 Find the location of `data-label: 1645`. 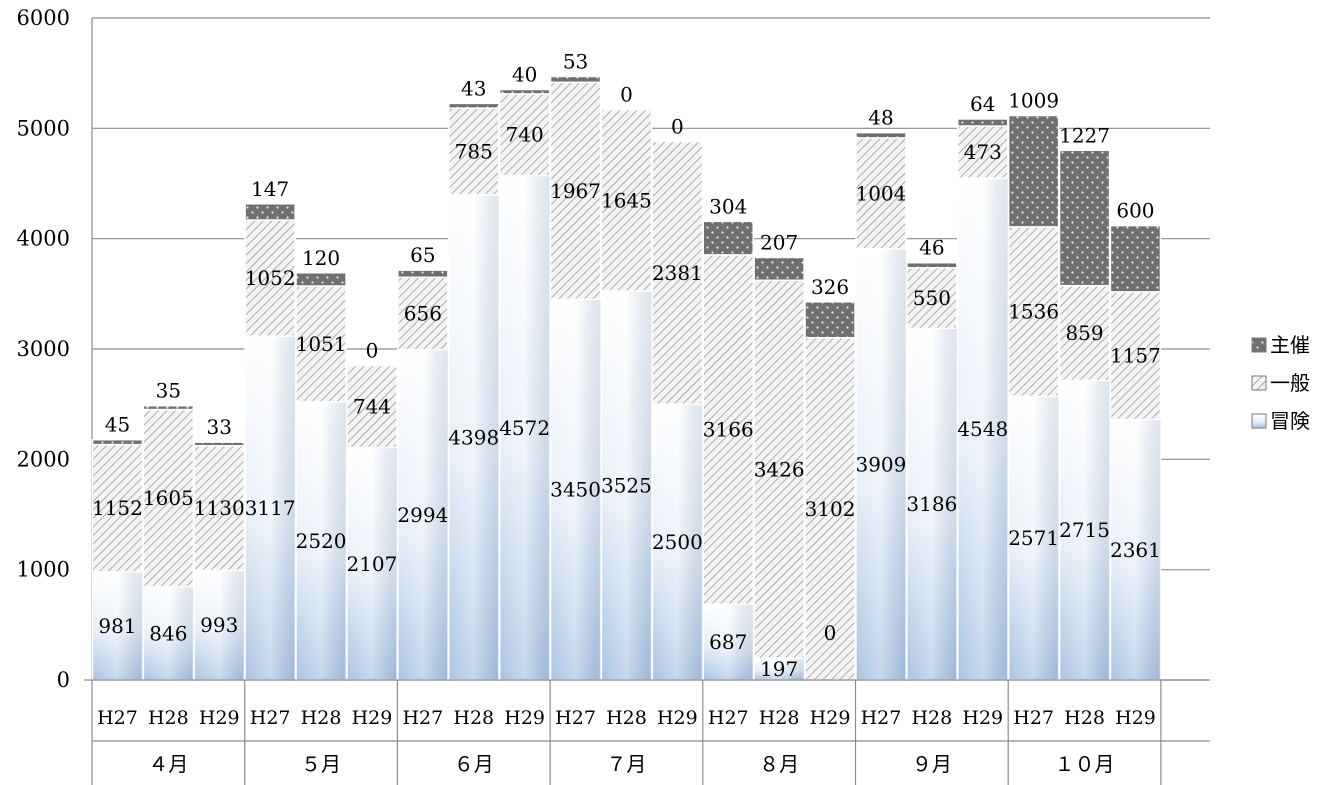

data-label: 1645 is located at coordinates (626, 200).